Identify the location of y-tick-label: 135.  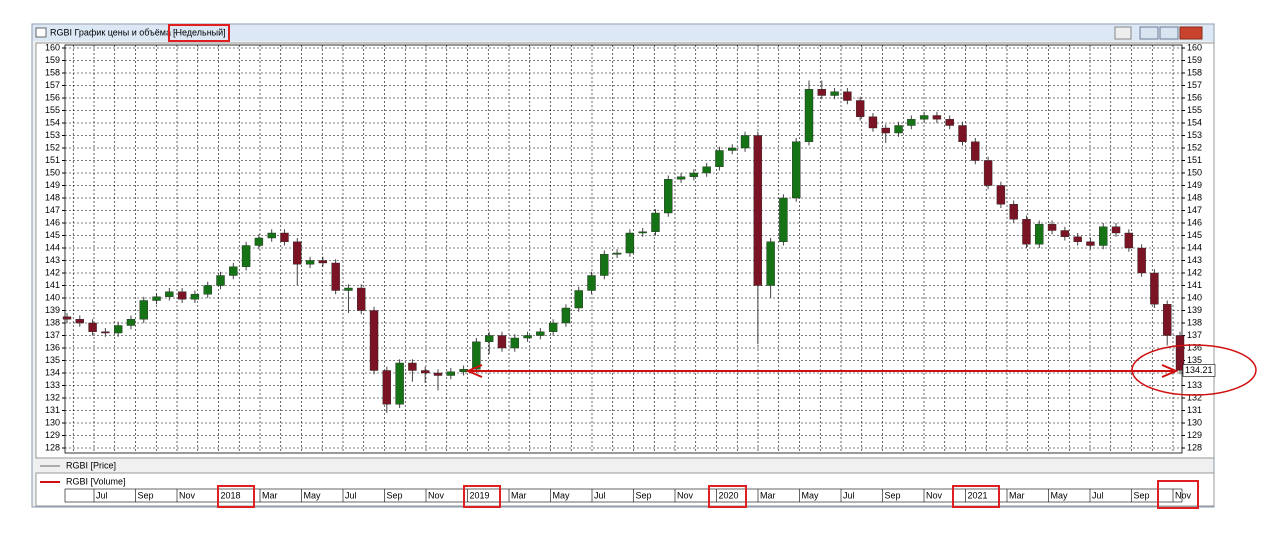
(52, 360).